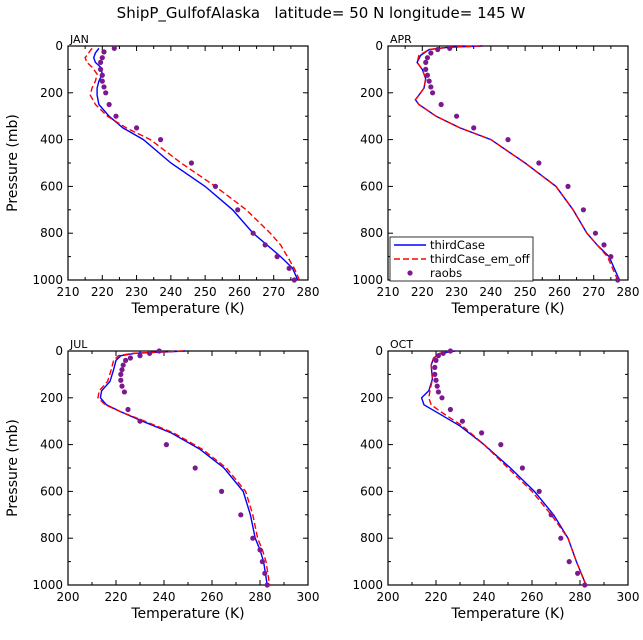  I want to click on legend-entry: thirdCase_em_off, so click(480, 259).